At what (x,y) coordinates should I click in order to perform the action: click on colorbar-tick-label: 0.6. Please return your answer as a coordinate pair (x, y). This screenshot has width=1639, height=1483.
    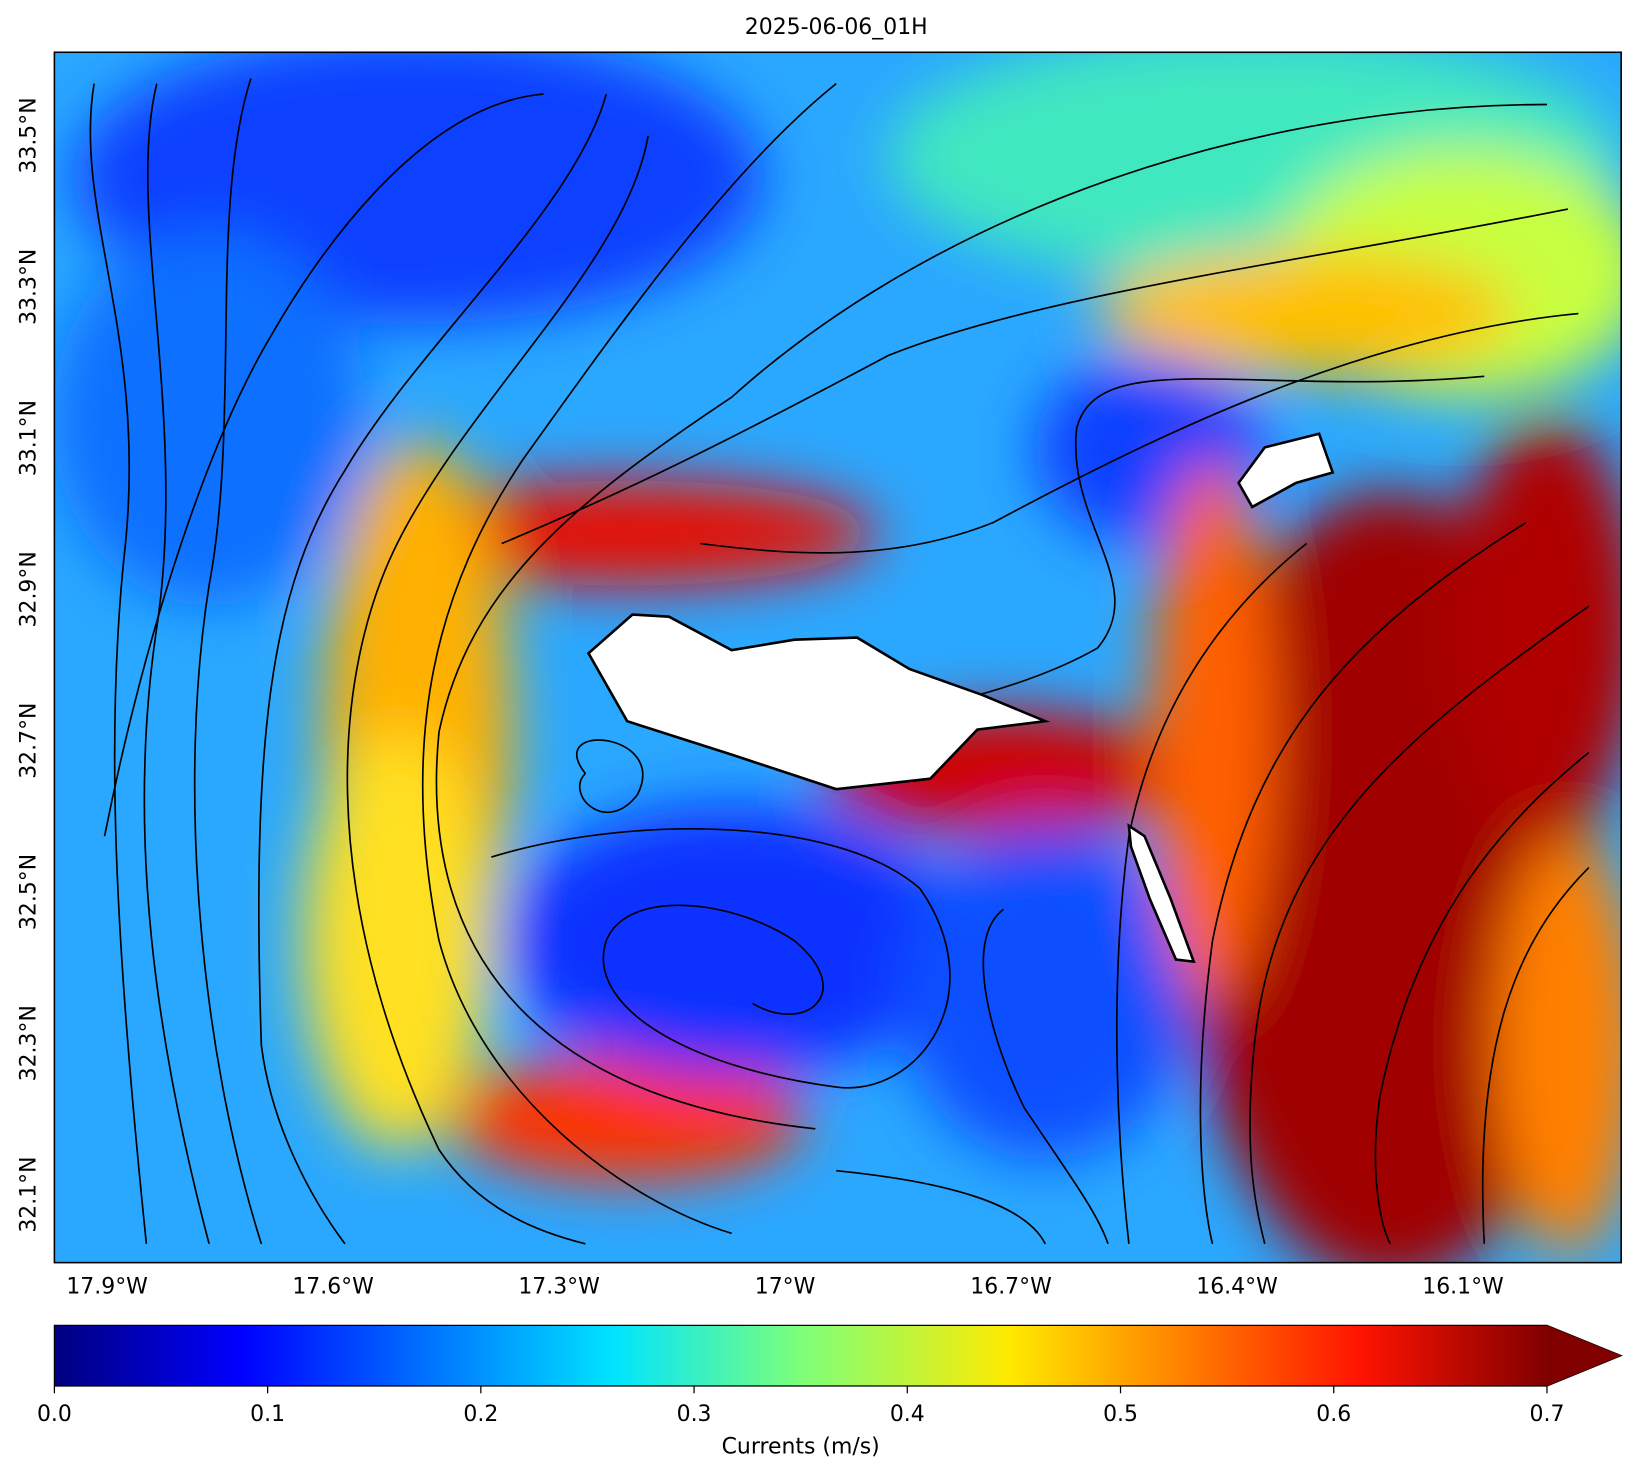
    Looking at the image, I should click on (1333, 1414).